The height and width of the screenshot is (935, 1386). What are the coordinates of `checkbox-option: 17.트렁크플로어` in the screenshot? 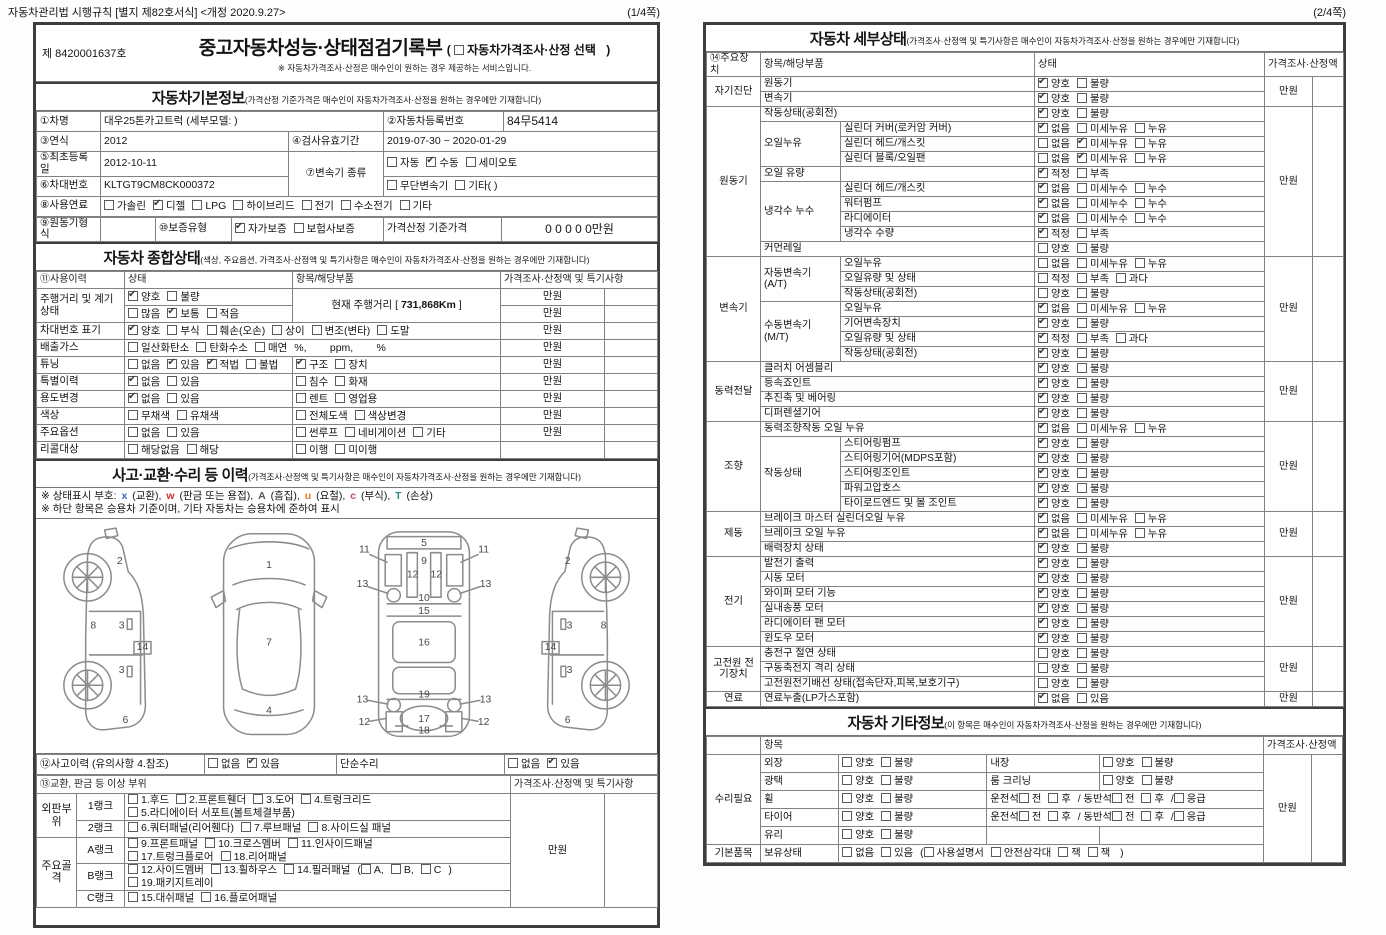 It's located at (171, 856).